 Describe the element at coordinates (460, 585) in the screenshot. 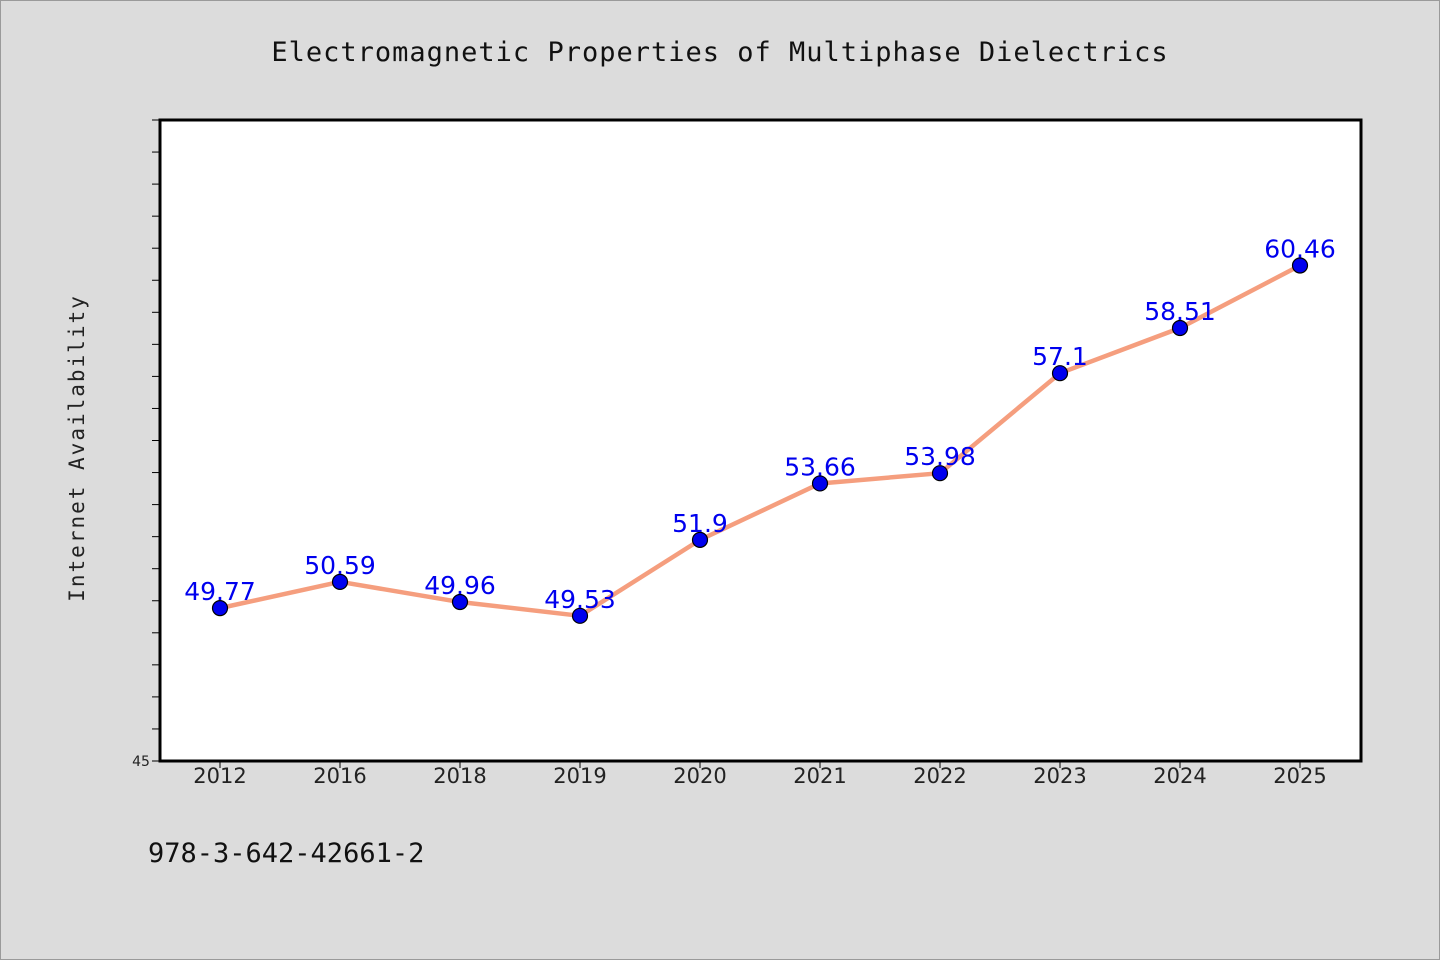

I see `data-label: 49.96` at that location.